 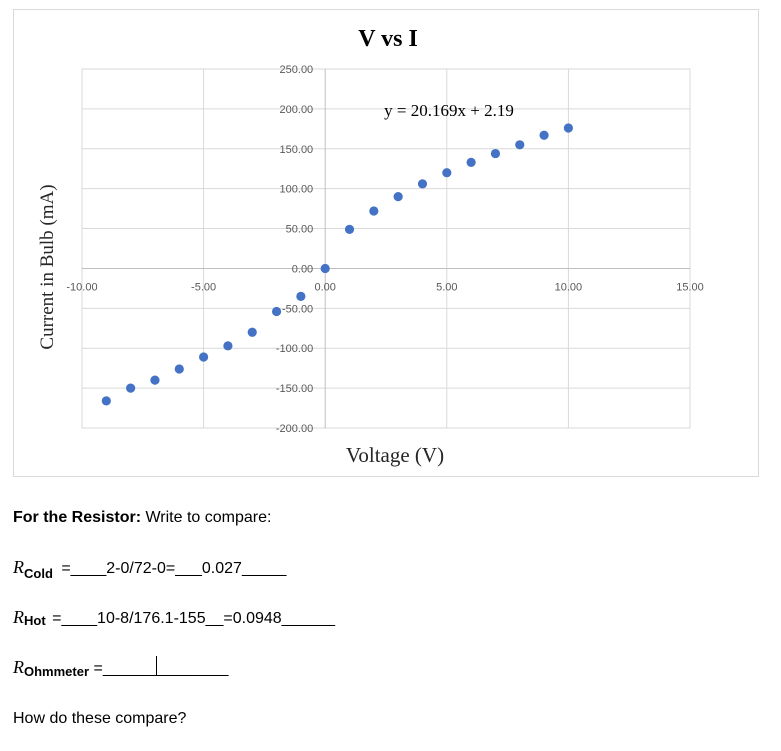 I want to click on r-ohmmeter-value: =______________, so click(x=159, y=666).